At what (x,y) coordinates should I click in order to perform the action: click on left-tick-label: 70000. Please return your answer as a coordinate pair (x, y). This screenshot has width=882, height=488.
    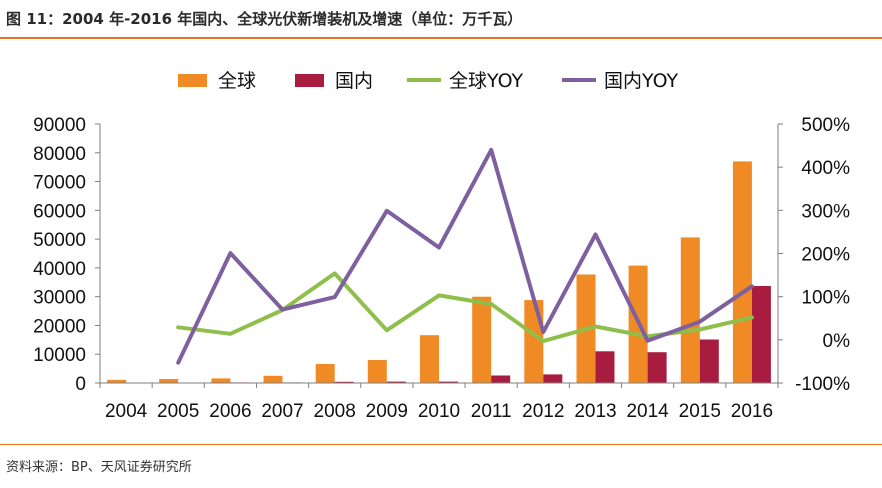
    Looking at the image, I should click on (59, 183).